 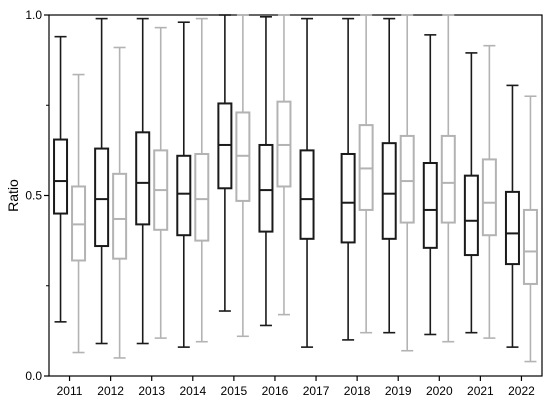 What do you see at coordinates (234, 391) in the screenshot?
I see `x-tick-label: 2015` at bounding box center [234, 391].